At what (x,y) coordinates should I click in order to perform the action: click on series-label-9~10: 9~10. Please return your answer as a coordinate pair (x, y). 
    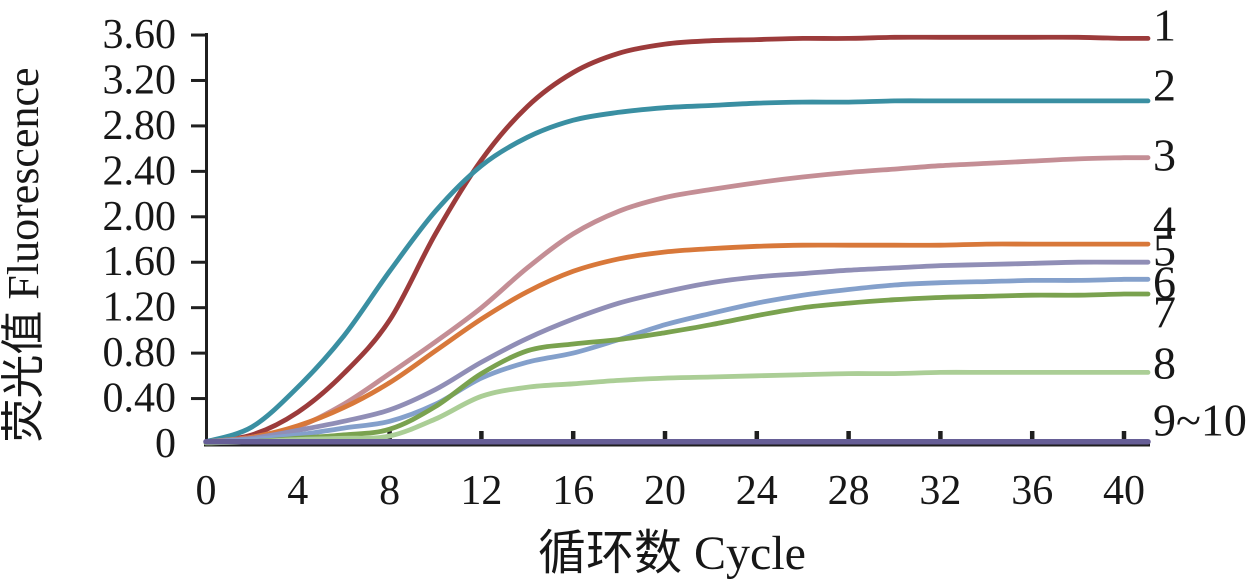
    Looking at the image, I should click on (1200, 420).